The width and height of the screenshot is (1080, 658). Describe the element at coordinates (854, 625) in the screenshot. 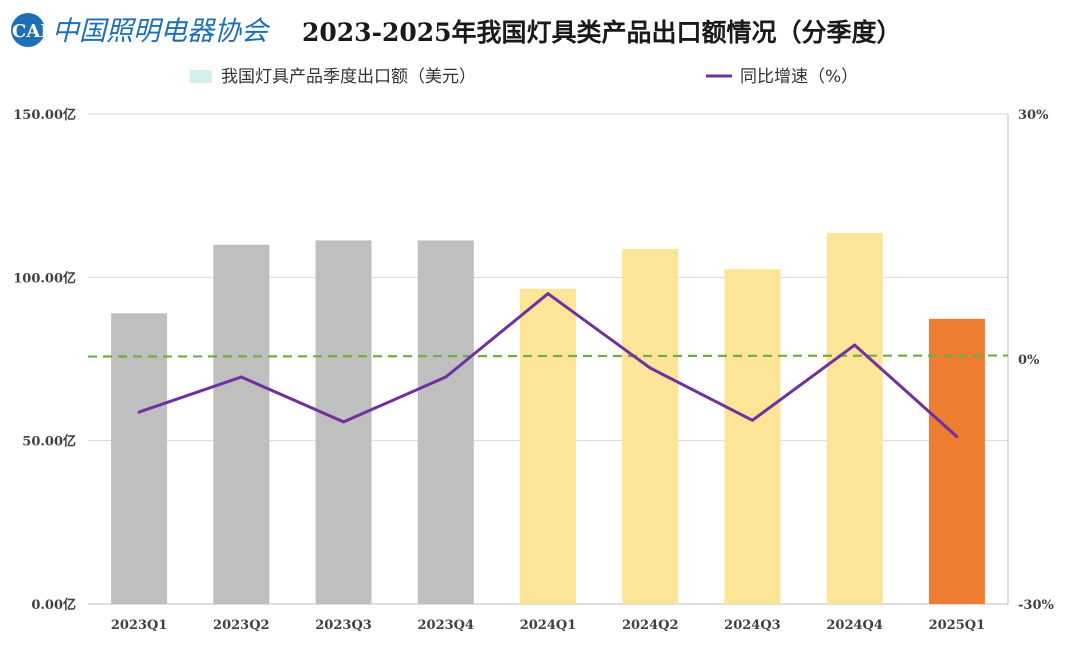

I see `x-tick-label: 2024Q4` at that location.